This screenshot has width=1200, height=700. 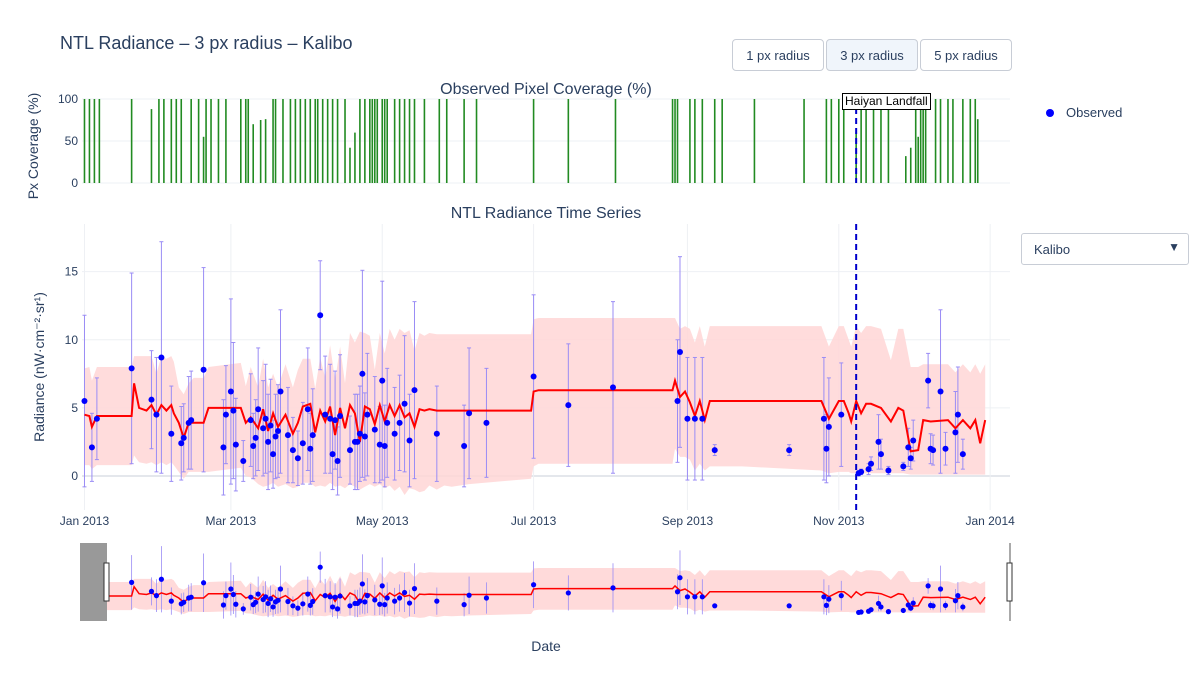 What do you see at coordinates (1105, 249) in the screenshot?
I see `location-dropdown: Kalibo ▼` at bounding box center [1105, 249].